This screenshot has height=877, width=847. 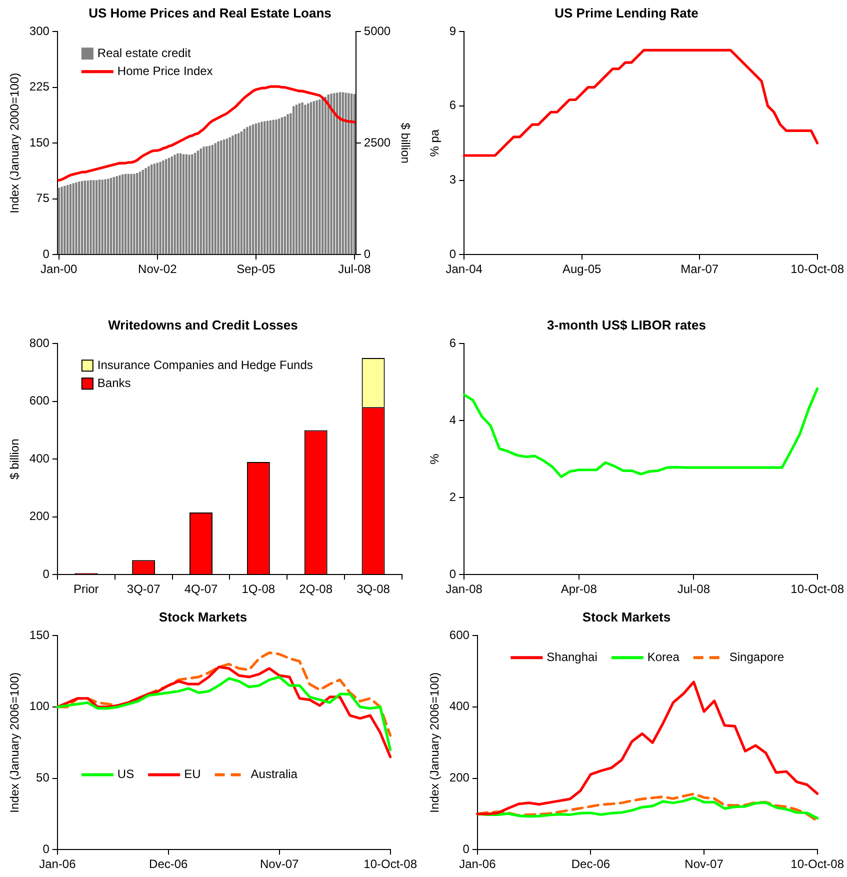 What do you see at coordinates (86, 589) in the screenshot?
I see `x-tick-label: Prior` at bounding box center [86, 589].